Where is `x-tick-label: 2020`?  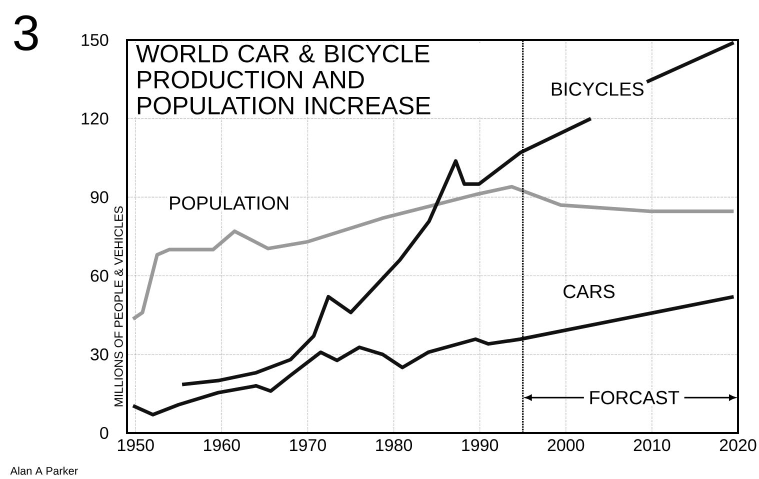 x-tick-label: 2020 is located at coordinates (738, 445).